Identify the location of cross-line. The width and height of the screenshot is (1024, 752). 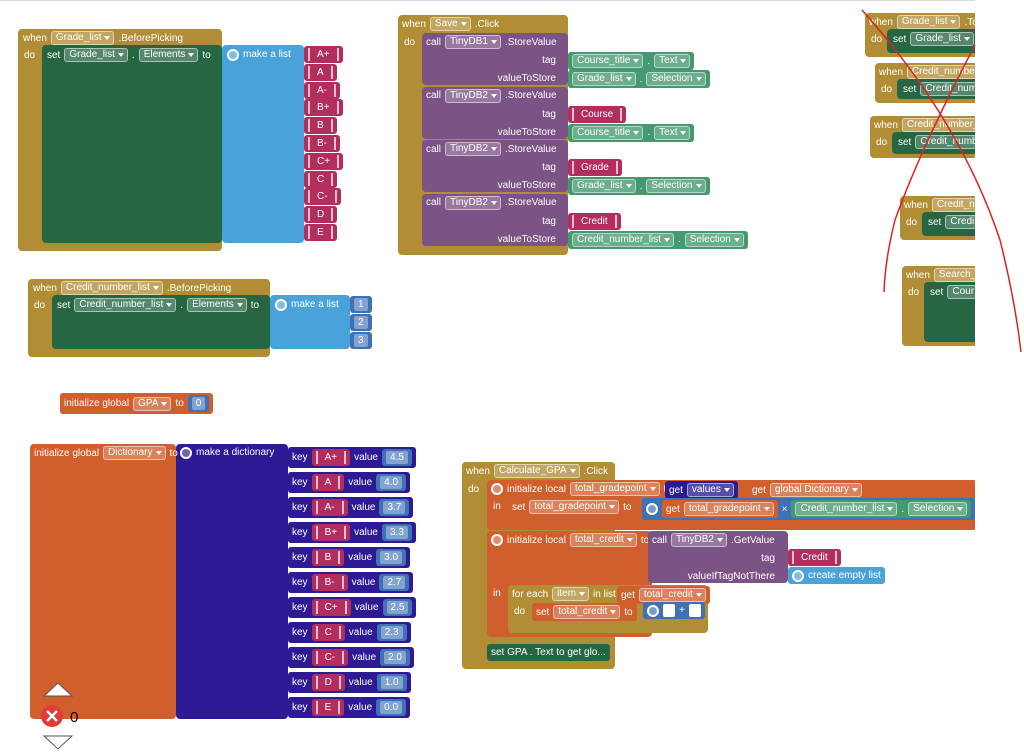
(941, 181).